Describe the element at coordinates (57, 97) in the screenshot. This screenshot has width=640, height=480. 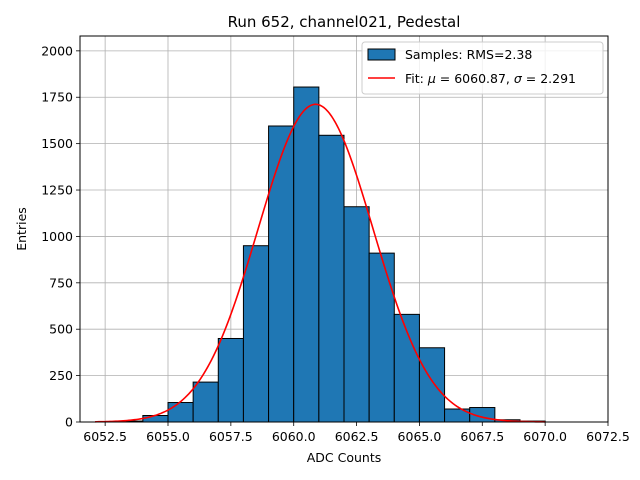
I see `y-tick-label: 1750` at that location.